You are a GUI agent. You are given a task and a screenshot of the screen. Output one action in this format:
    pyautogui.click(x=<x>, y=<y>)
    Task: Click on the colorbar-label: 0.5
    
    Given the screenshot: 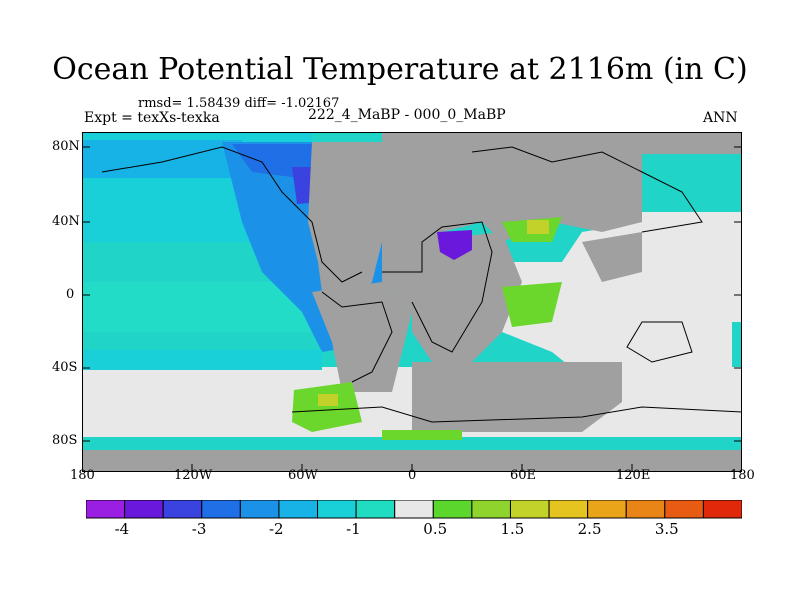 What is the action you would take?
    pyautogui.click(x=435, y=529)
    